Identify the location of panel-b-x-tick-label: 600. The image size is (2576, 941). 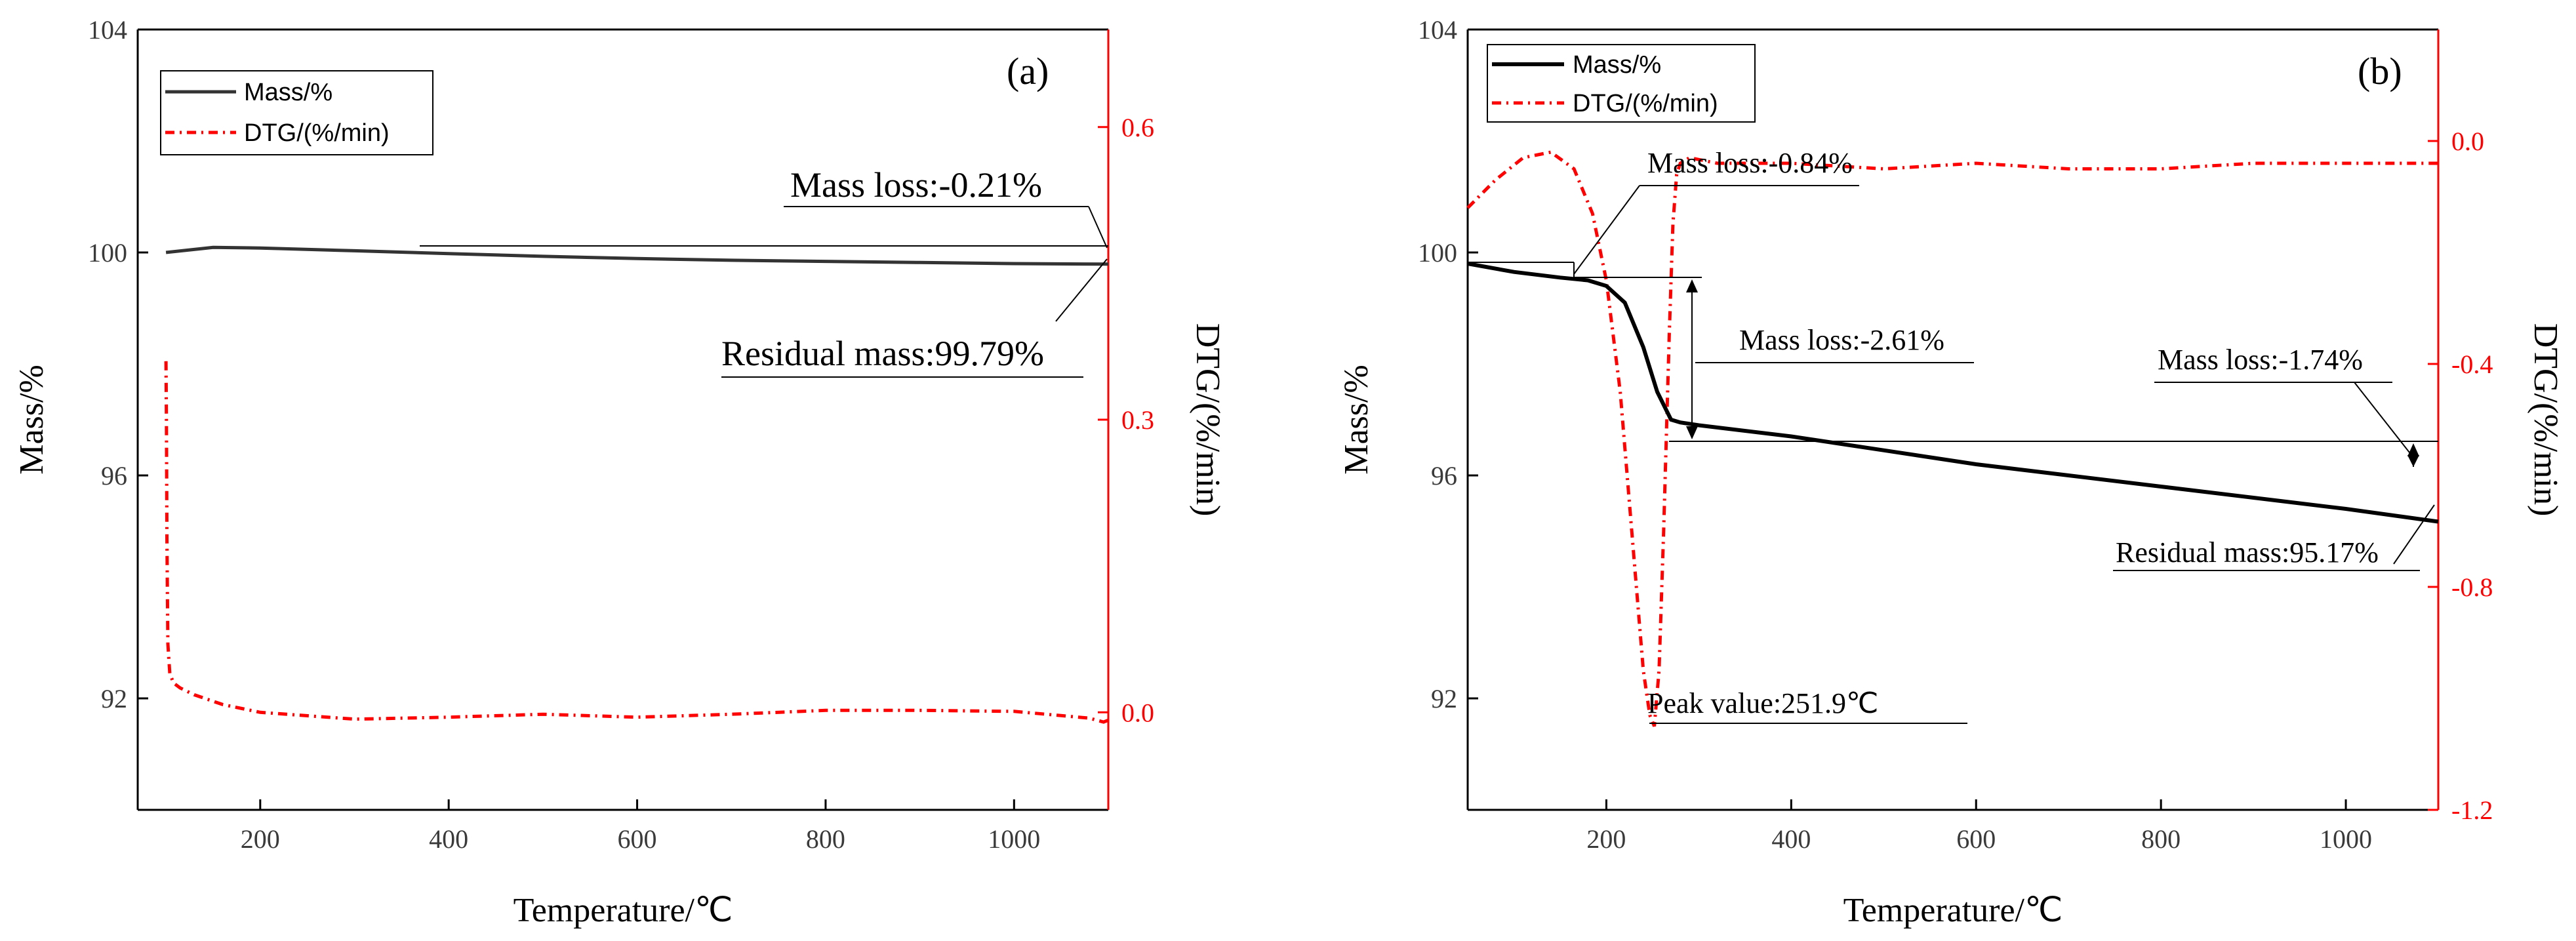
(1976, 839).